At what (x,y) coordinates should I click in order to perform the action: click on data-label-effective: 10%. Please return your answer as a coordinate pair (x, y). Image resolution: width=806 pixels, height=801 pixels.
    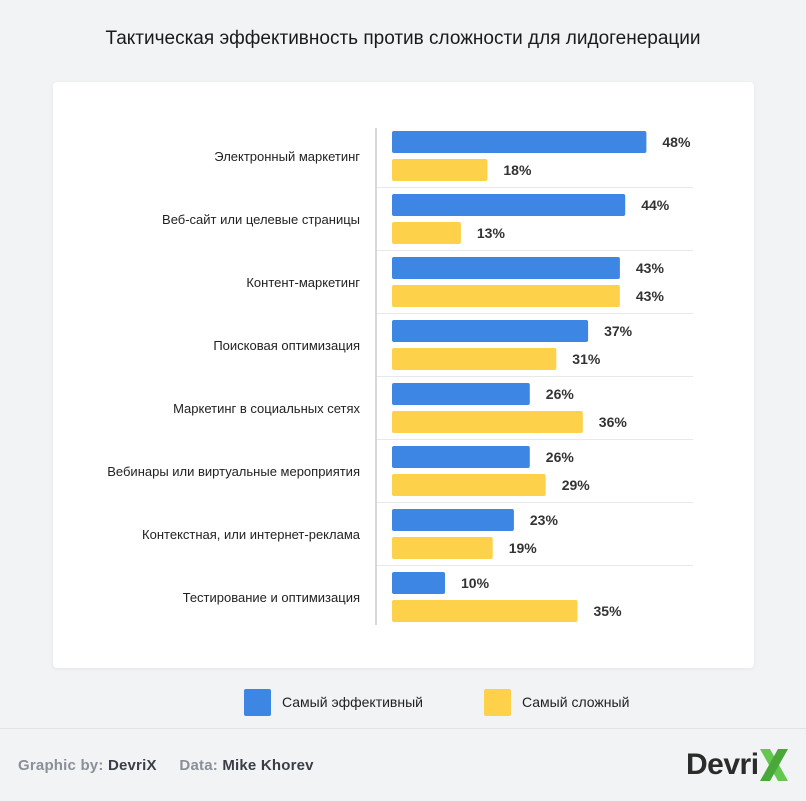
    Looking at the image, I should click on (475, 583).